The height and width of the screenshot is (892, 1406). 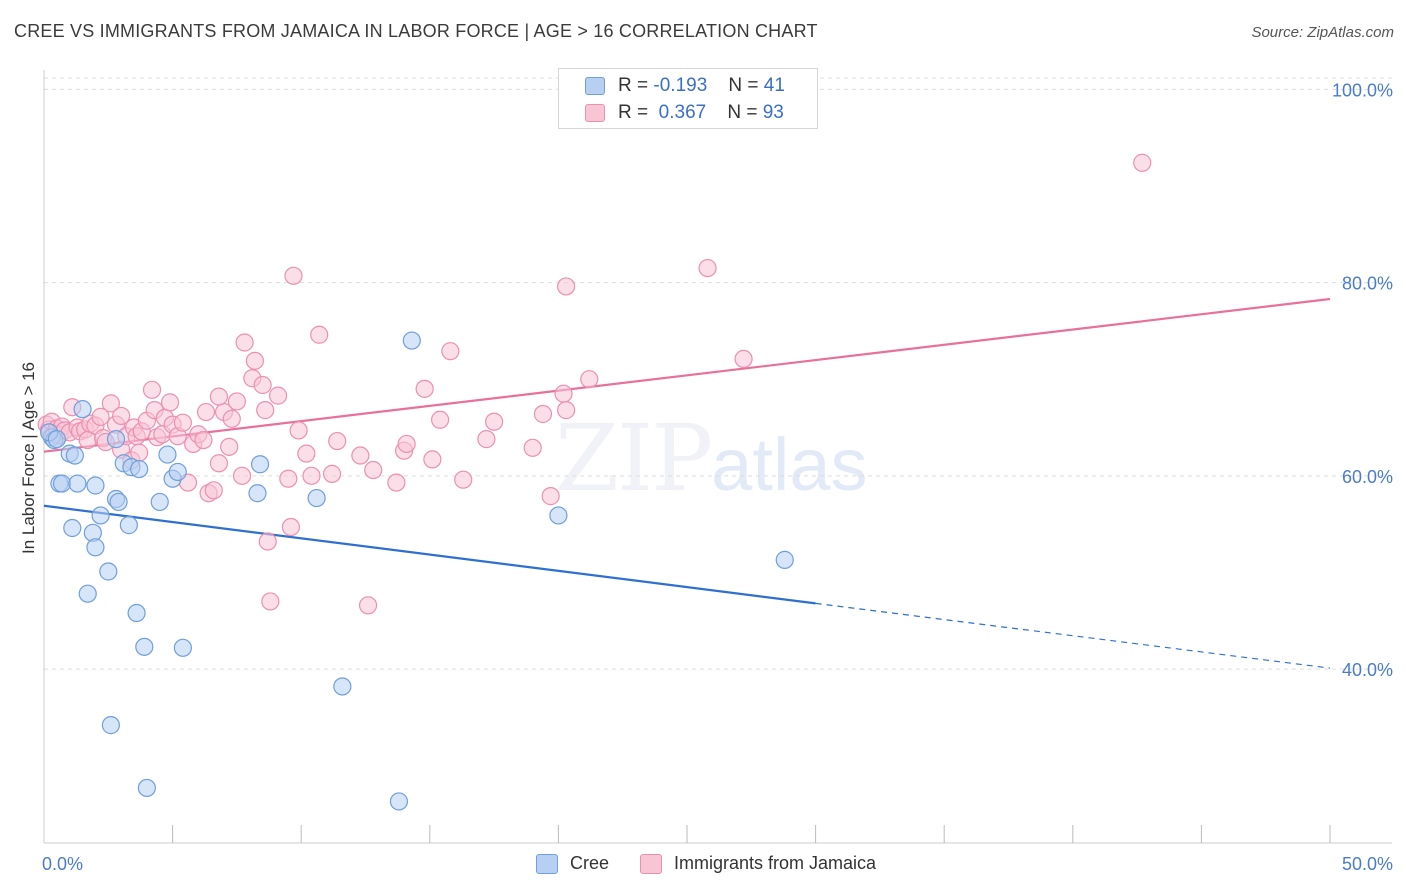 What do you see at coordinates (1362, 90) in the screenshot?
I see `y-tick-label-100: 100.0%` at bounding box center [1362, 90].